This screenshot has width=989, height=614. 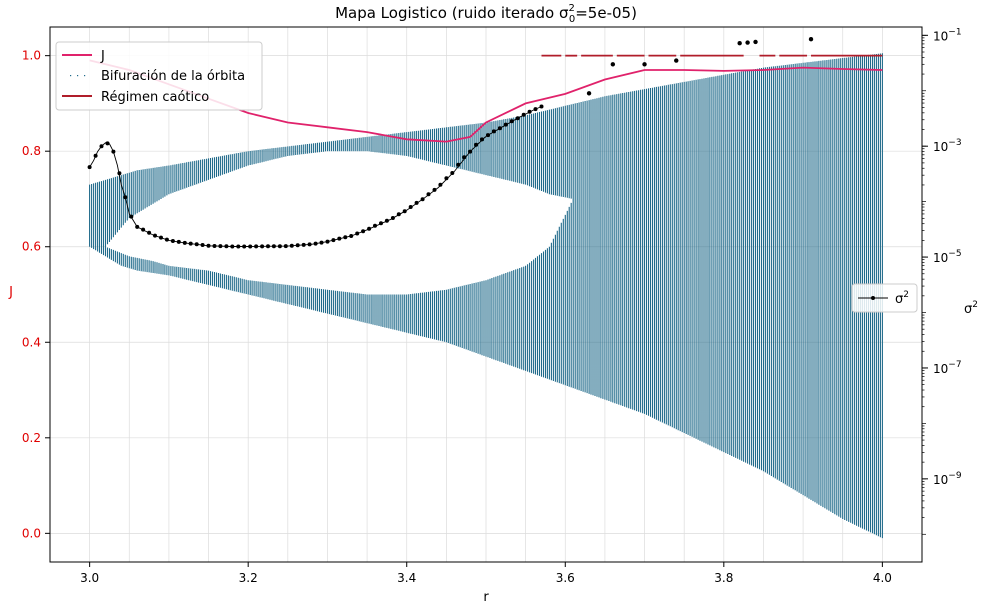 What do you see at coordinates (155, 97) in the screenshot?
I see `legend-chaotic-label: Régimen caótico` at bounding box center [155, 97].